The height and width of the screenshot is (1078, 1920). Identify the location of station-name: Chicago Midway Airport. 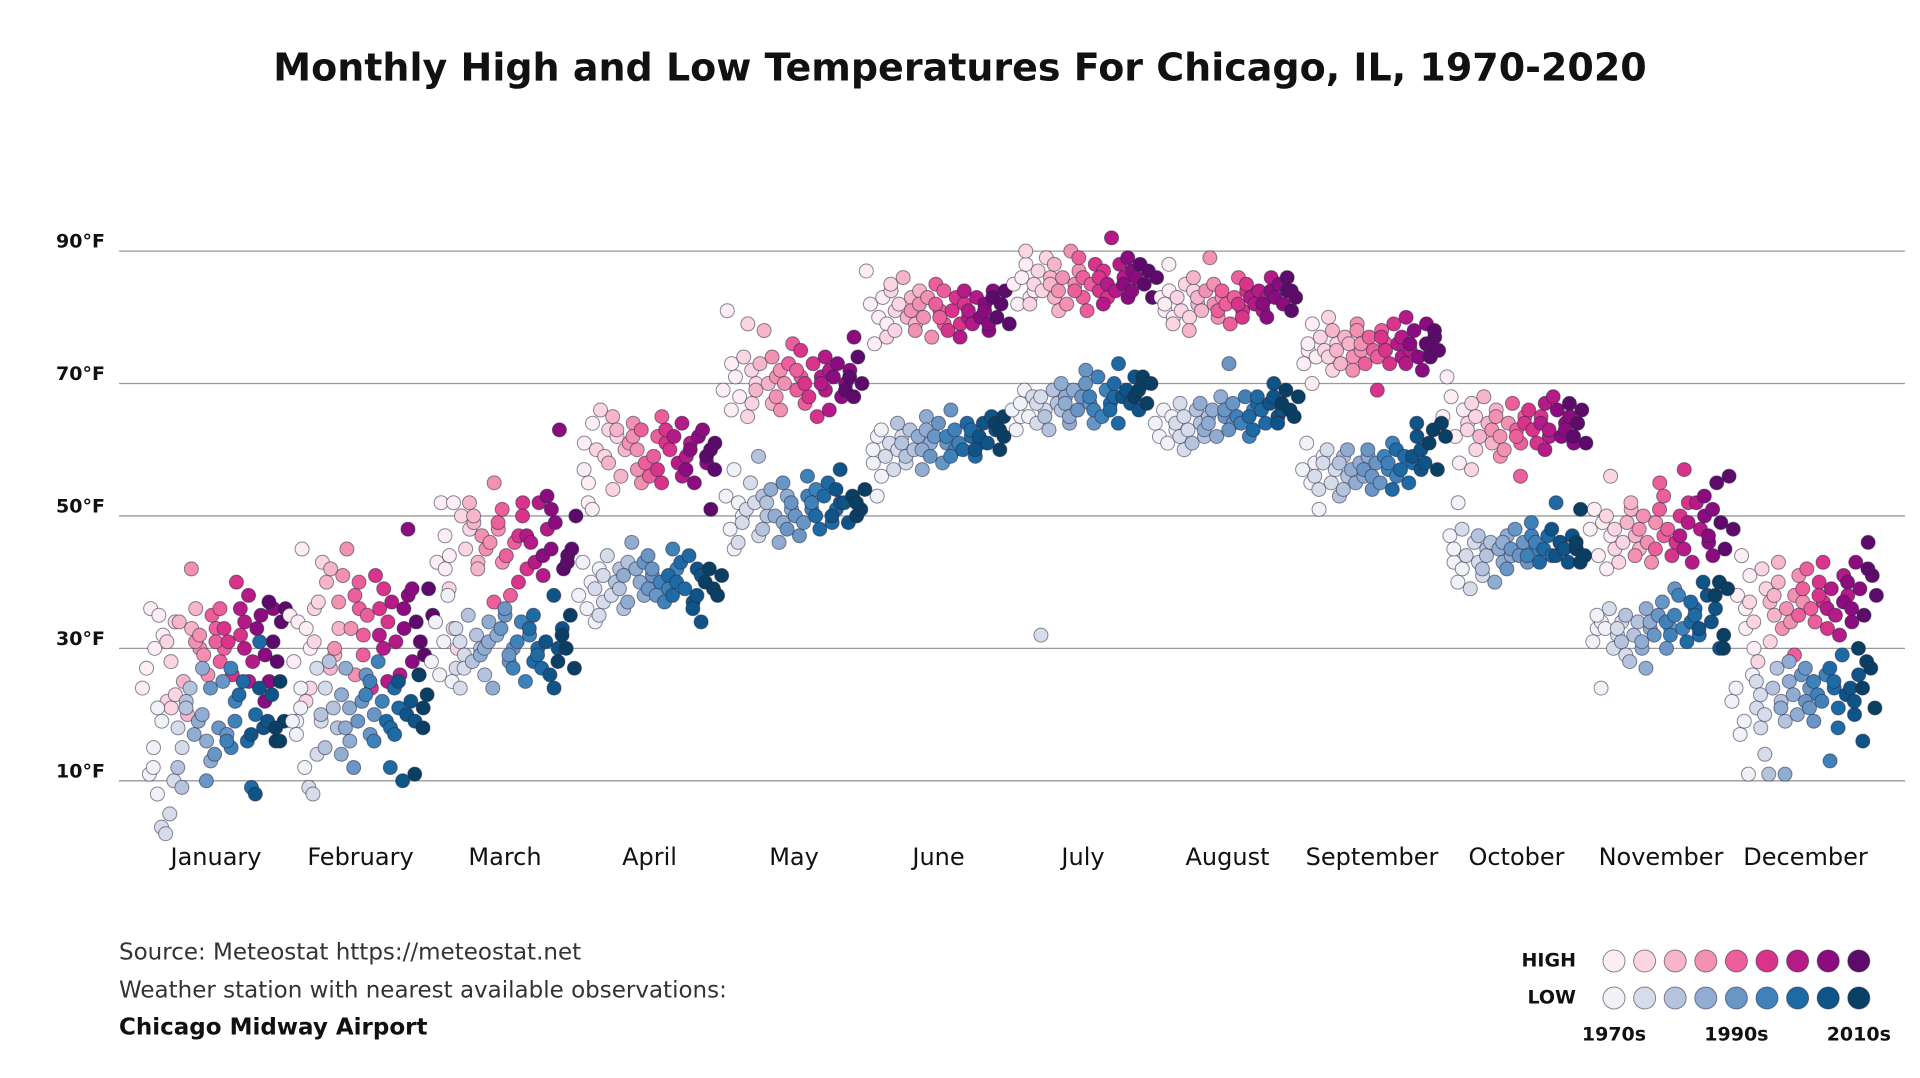
(273, 1028).